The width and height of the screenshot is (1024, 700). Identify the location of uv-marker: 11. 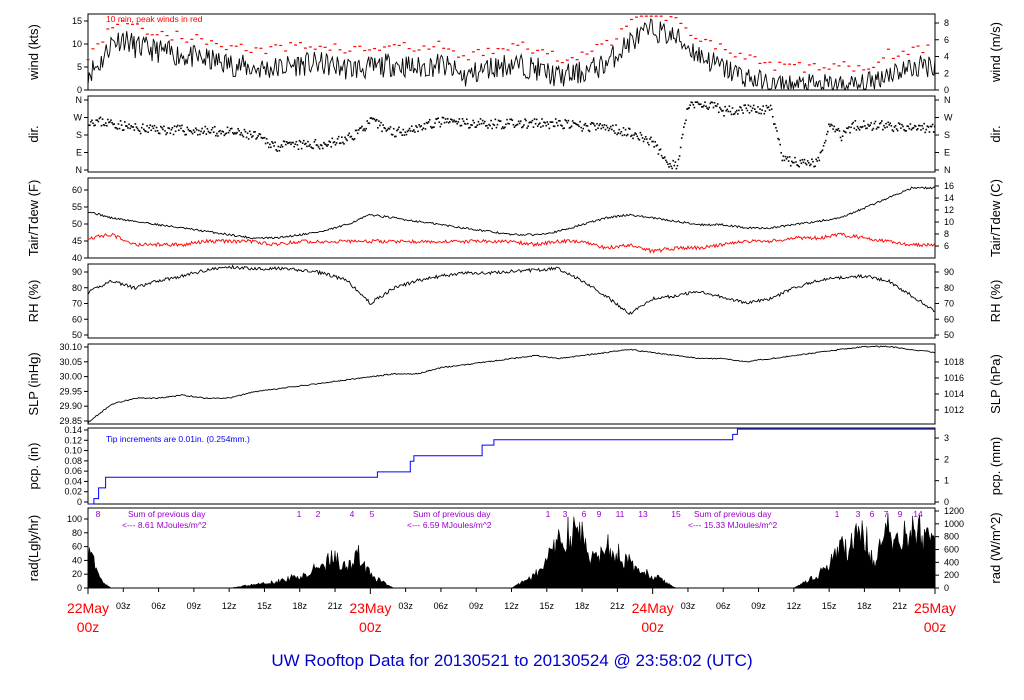
(620, 514).